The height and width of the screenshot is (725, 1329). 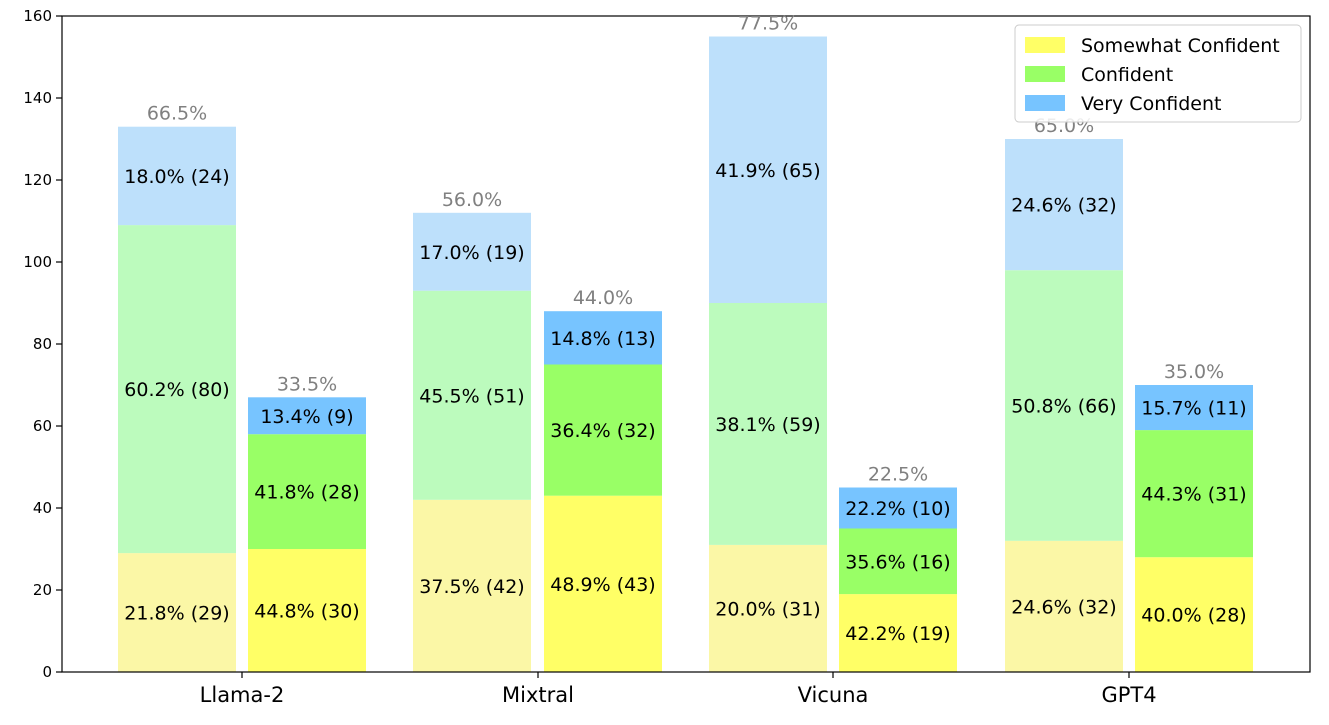 I want to click on segment-data-label: 50.8% (66), so click(x=1063, y=407).